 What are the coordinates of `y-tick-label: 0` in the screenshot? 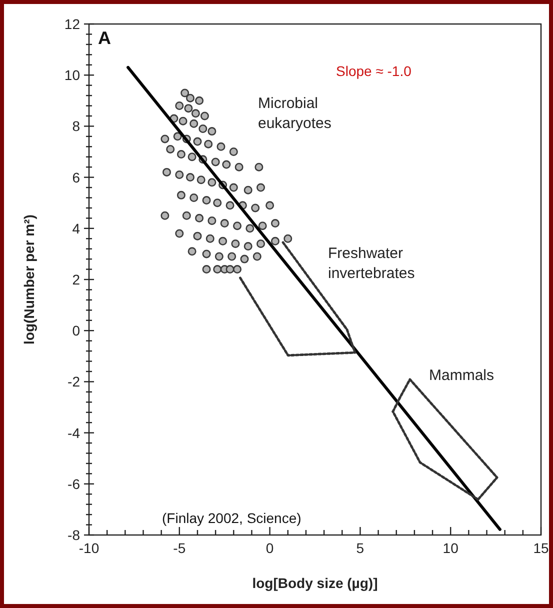 It's located at (76, 330).